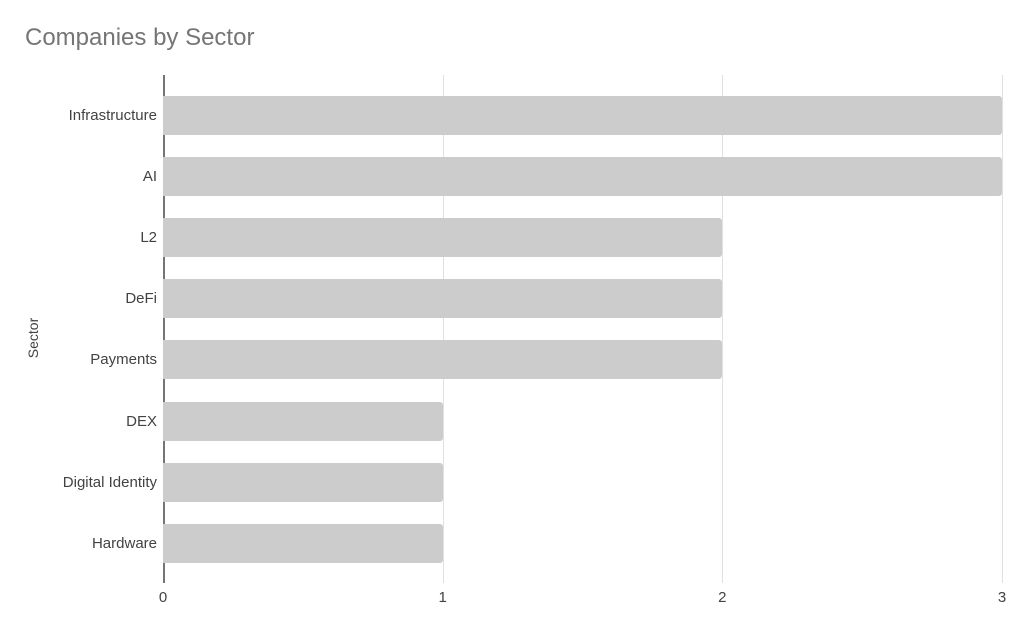 Image resolution: width=1027 pixels, height=634 pixels. I want to click on category-label: Infrastructure, so click(112, 115).